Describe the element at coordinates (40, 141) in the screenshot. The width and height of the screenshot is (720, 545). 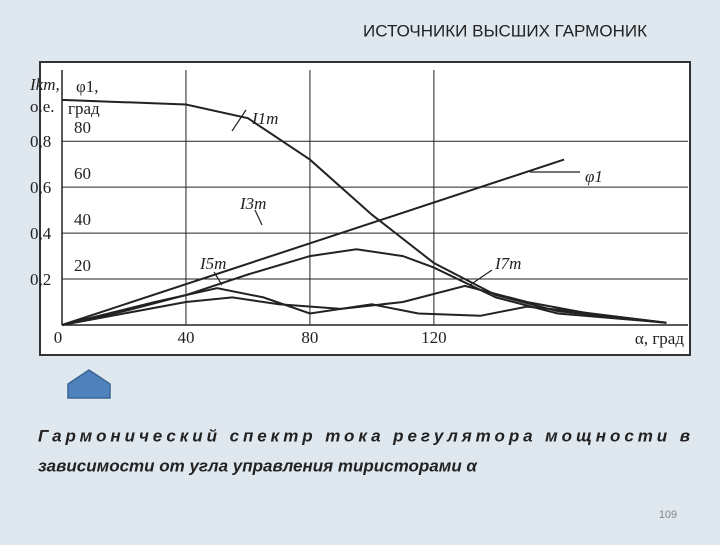
I see `y-tick-label: 0,8` at that location.